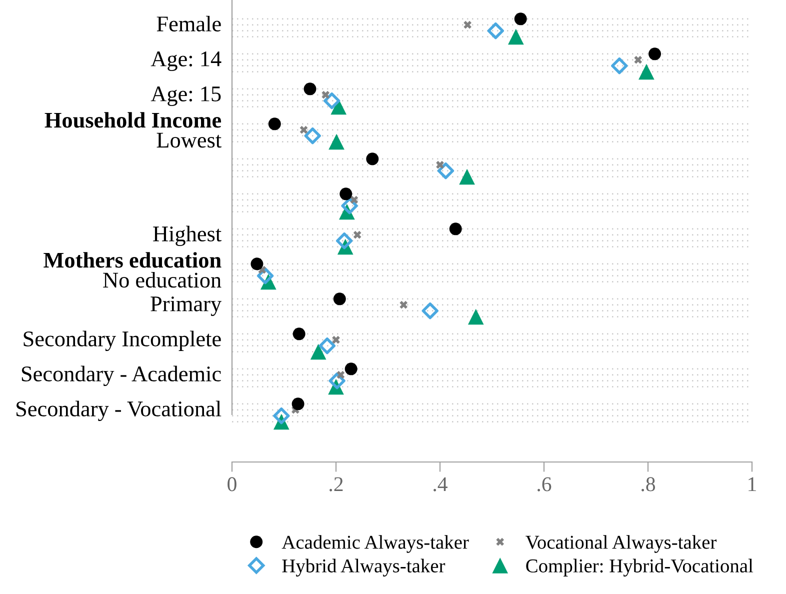 This screenshot has width=786, height=594. Describe the element at coordinates (133, 270) in the screenshot. I see `y-tick-label: Mothers education No education` at that location.